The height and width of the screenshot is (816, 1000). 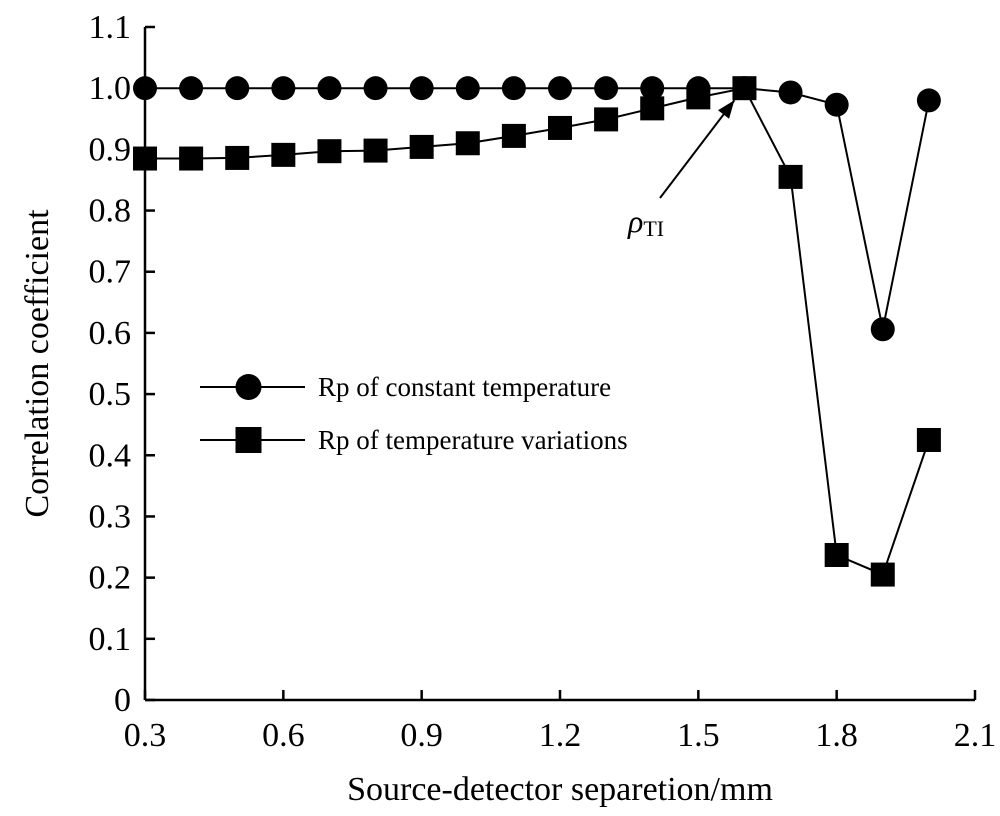 I want to click on x-tick-label: 1.8, so click(x=836, y=735).